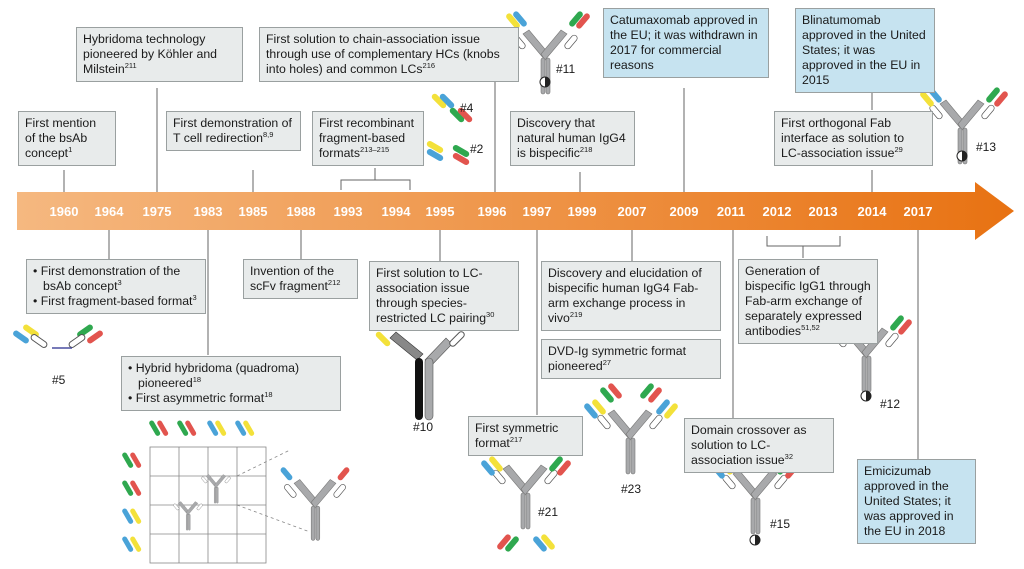  Describe the element at coordinates (348, 211) in the screenshot. I see `year-label: 1993` at that location.